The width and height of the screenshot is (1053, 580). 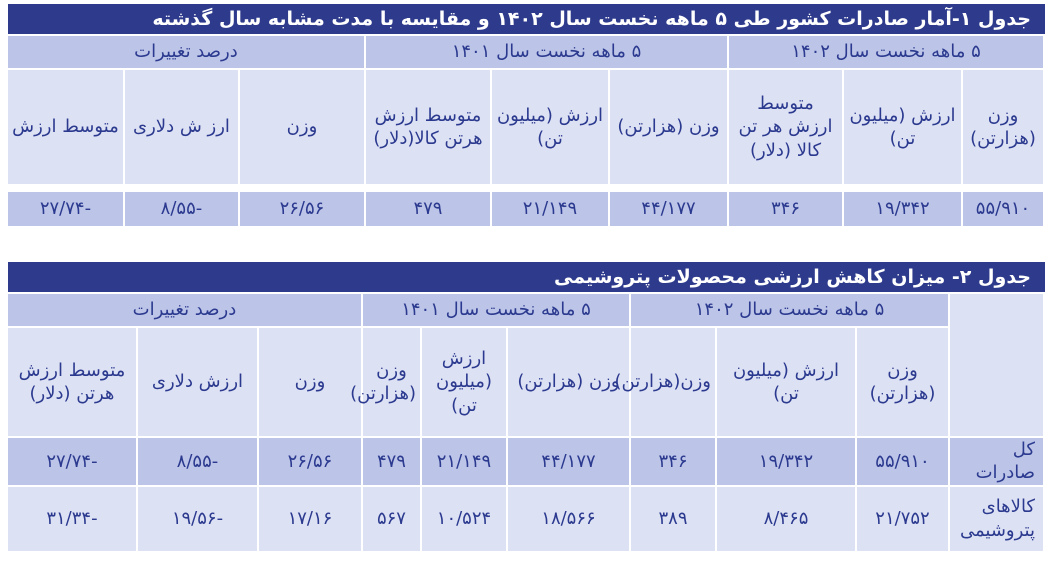 What do you see at coordinates (197, 518) in the screenshot?
I see `table-cell: -۱۹/۵۶` at bounding box center [197, 518].